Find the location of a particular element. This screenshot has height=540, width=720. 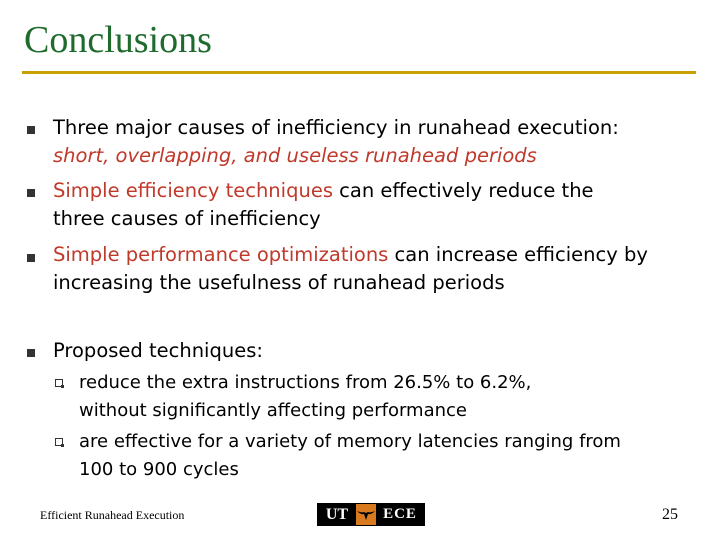

bullet-4-line-1: Proposed techniques: is located at coordinates (158, 350).